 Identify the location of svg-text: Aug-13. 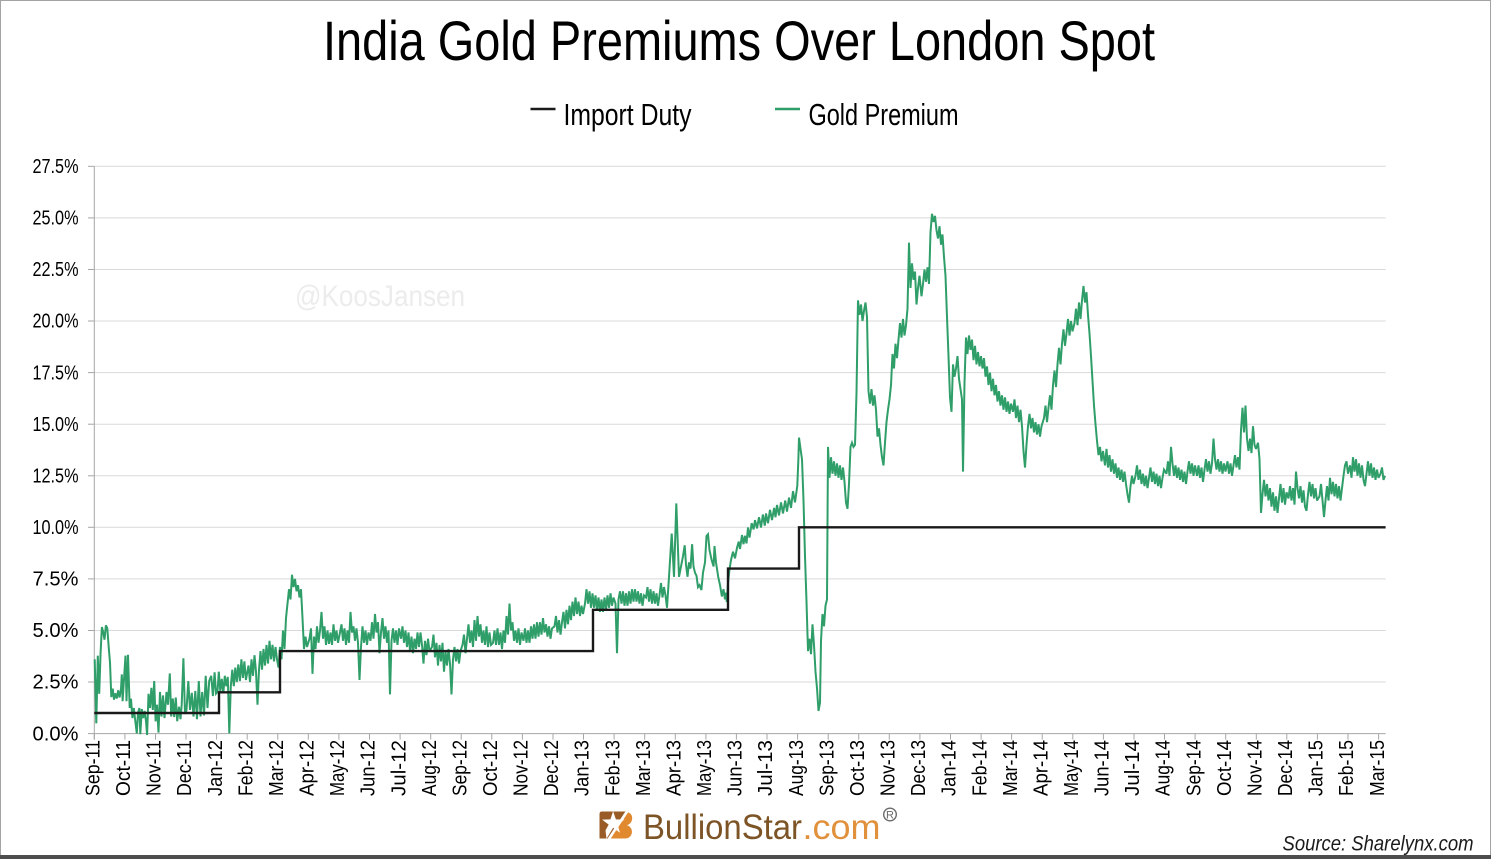
(797, 768).